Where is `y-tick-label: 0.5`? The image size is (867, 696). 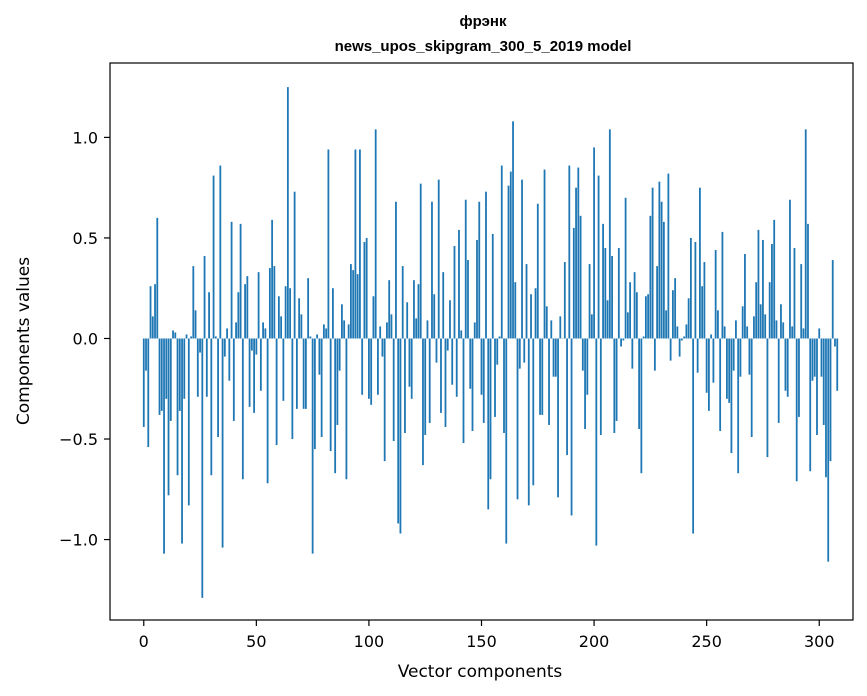 y-tick-label: 0.5 is located at coordinates (85, 238).